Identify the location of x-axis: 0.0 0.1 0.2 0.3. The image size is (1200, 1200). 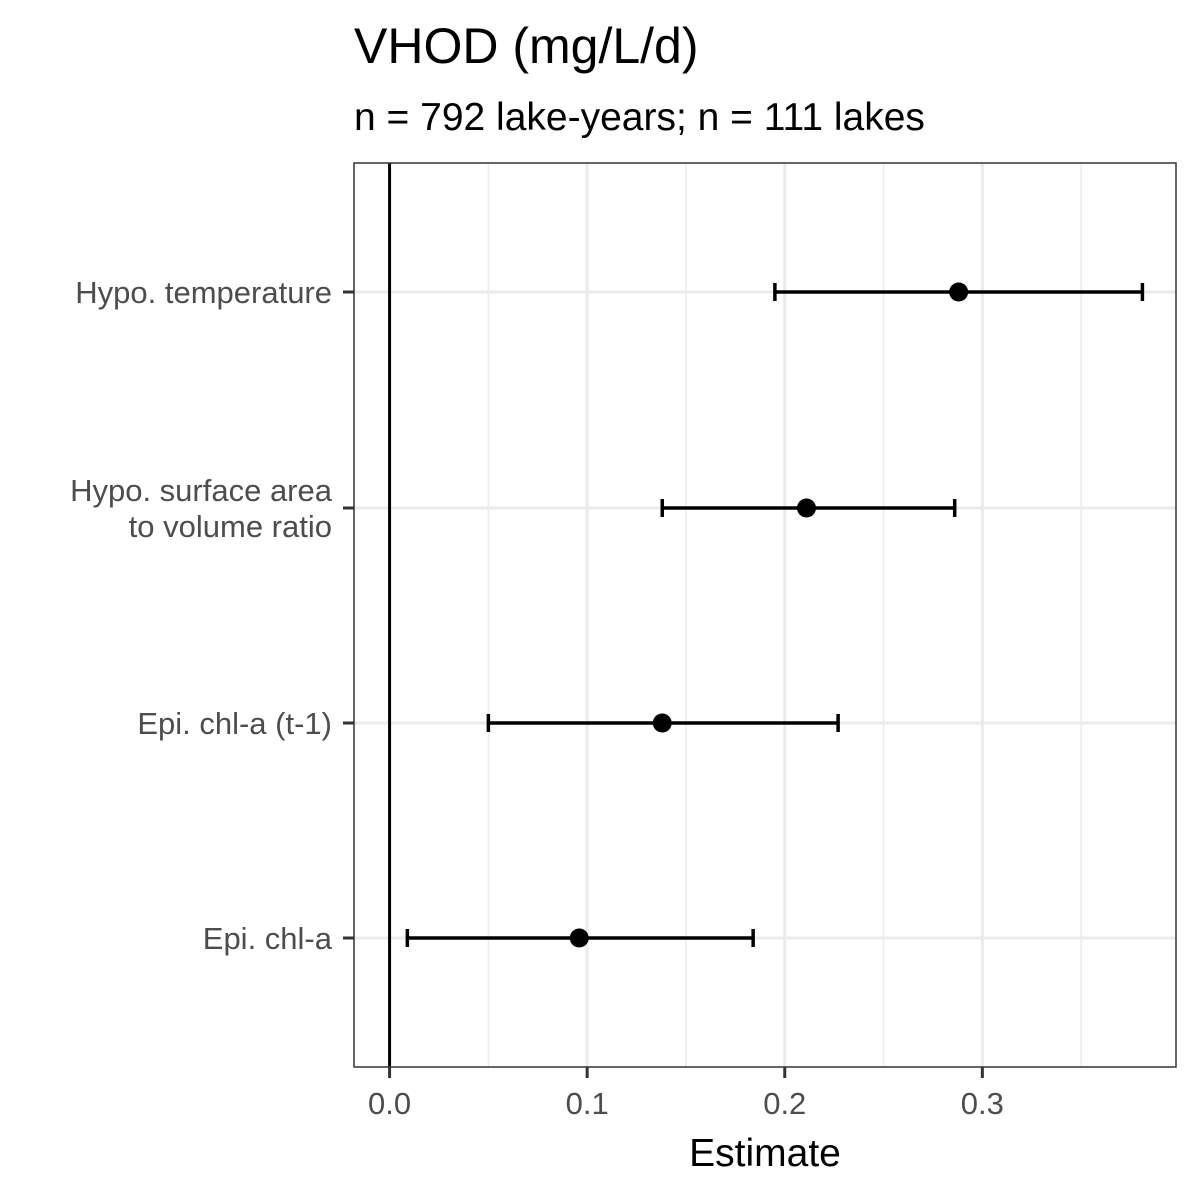
(686, 1094).